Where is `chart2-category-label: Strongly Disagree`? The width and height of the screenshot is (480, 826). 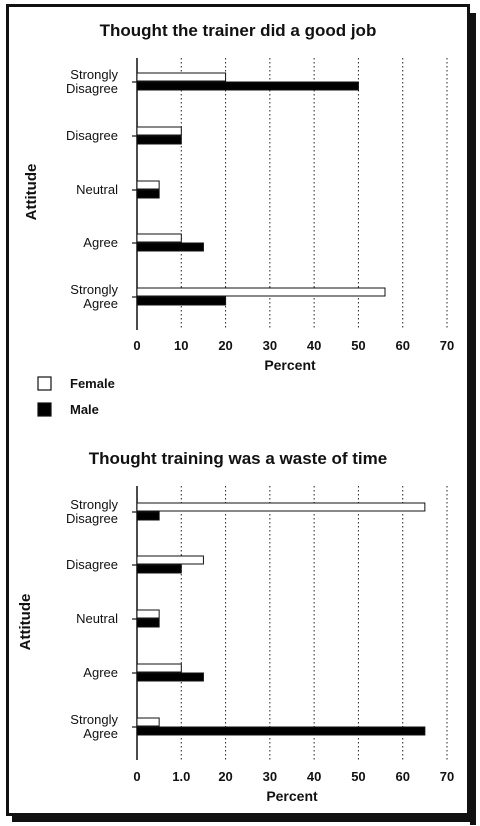 chart2-category-label: Strongly Disagree is located at coordinates (92, 511).